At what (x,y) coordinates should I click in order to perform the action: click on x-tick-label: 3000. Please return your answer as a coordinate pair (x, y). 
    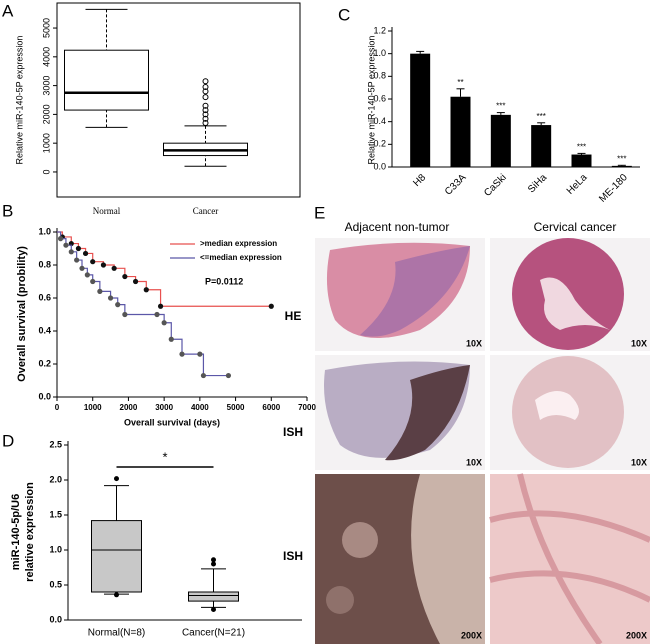
    Looking at the image, I should click on (164, 407).